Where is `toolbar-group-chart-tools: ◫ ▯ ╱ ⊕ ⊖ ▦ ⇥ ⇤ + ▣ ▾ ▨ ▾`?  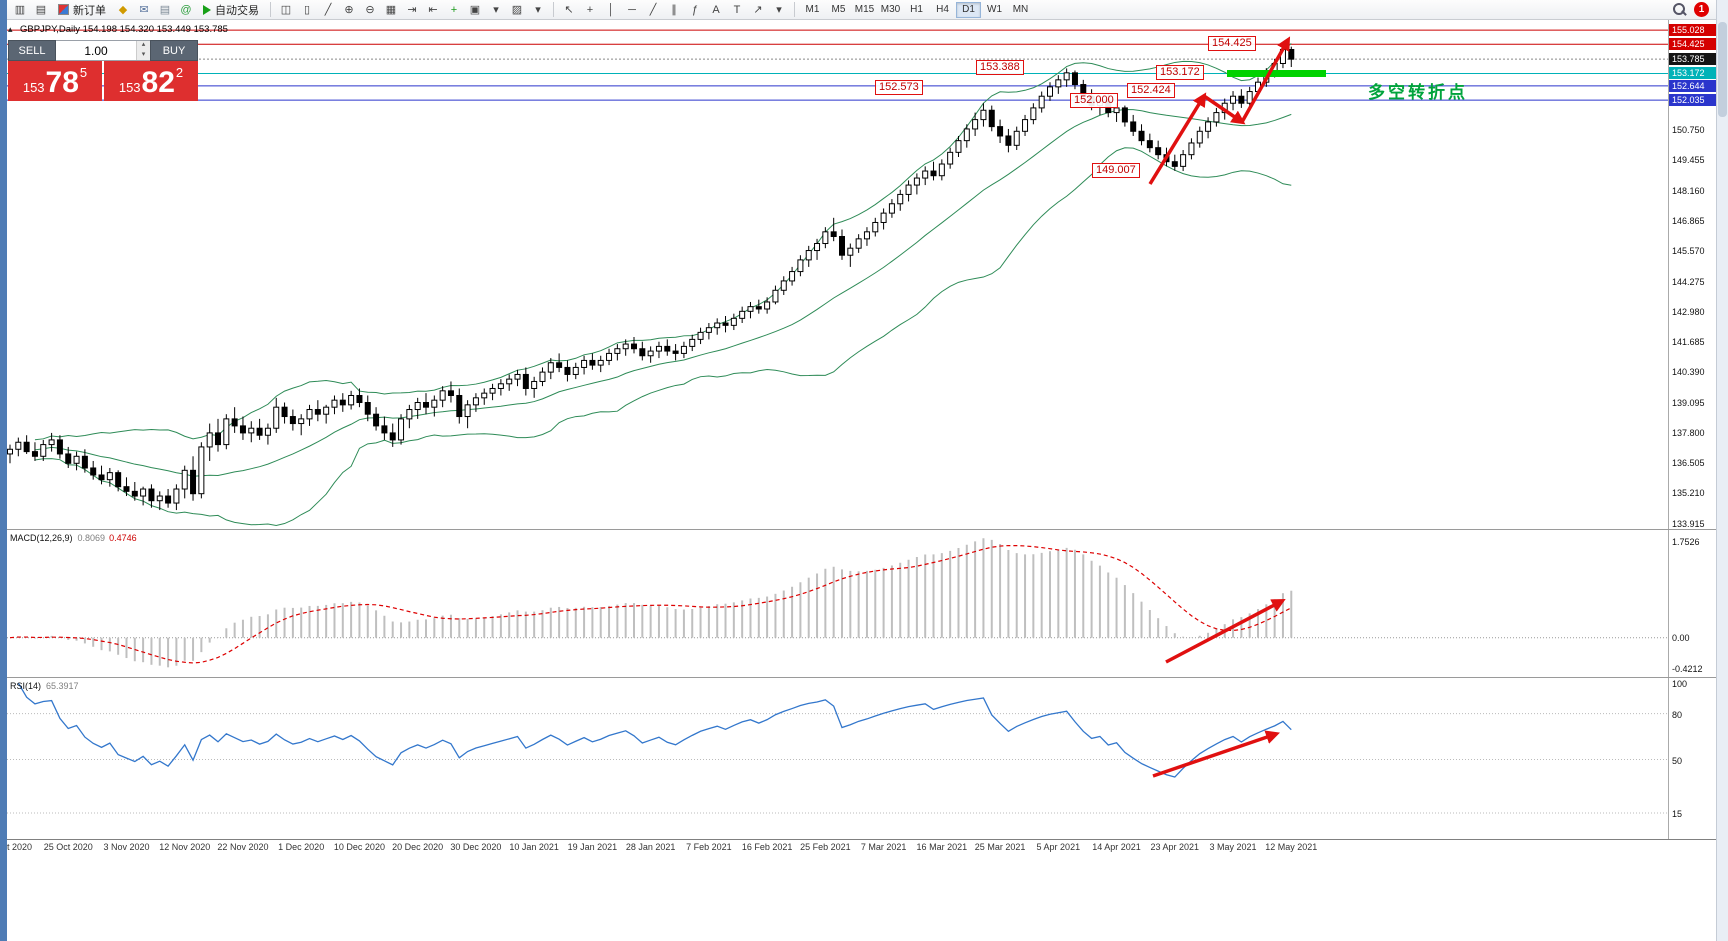
toolbar-group-chart-tools: ◫ ▯ ╱ ⊕ ⊖ ▦ ⇥ ⇤ + ▣ ▾ ▨ ▾ is located at coordinates (412, 9).